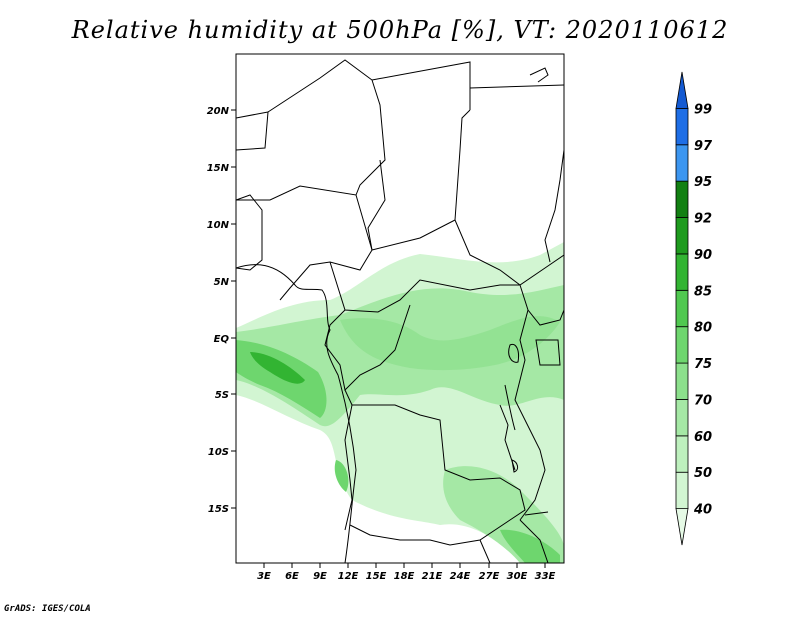 The image size is (800, 618). What do you see at coordinates (404, 576) in the screenshot?
I see `lon-label: 18E` at bounding box center [404, 576].